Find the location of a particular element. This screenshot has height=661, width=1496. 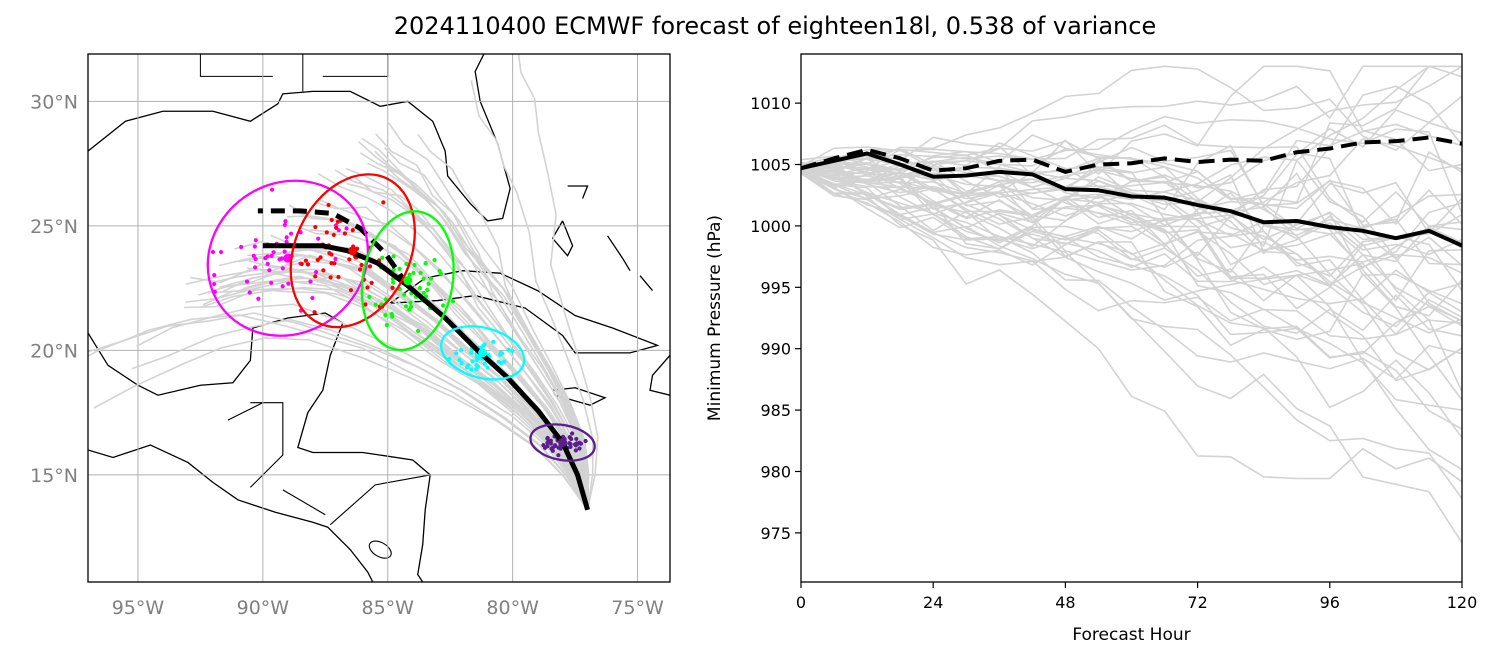

pressure-xlabel: Forecast Hour is located at coordinates (1131, 635).